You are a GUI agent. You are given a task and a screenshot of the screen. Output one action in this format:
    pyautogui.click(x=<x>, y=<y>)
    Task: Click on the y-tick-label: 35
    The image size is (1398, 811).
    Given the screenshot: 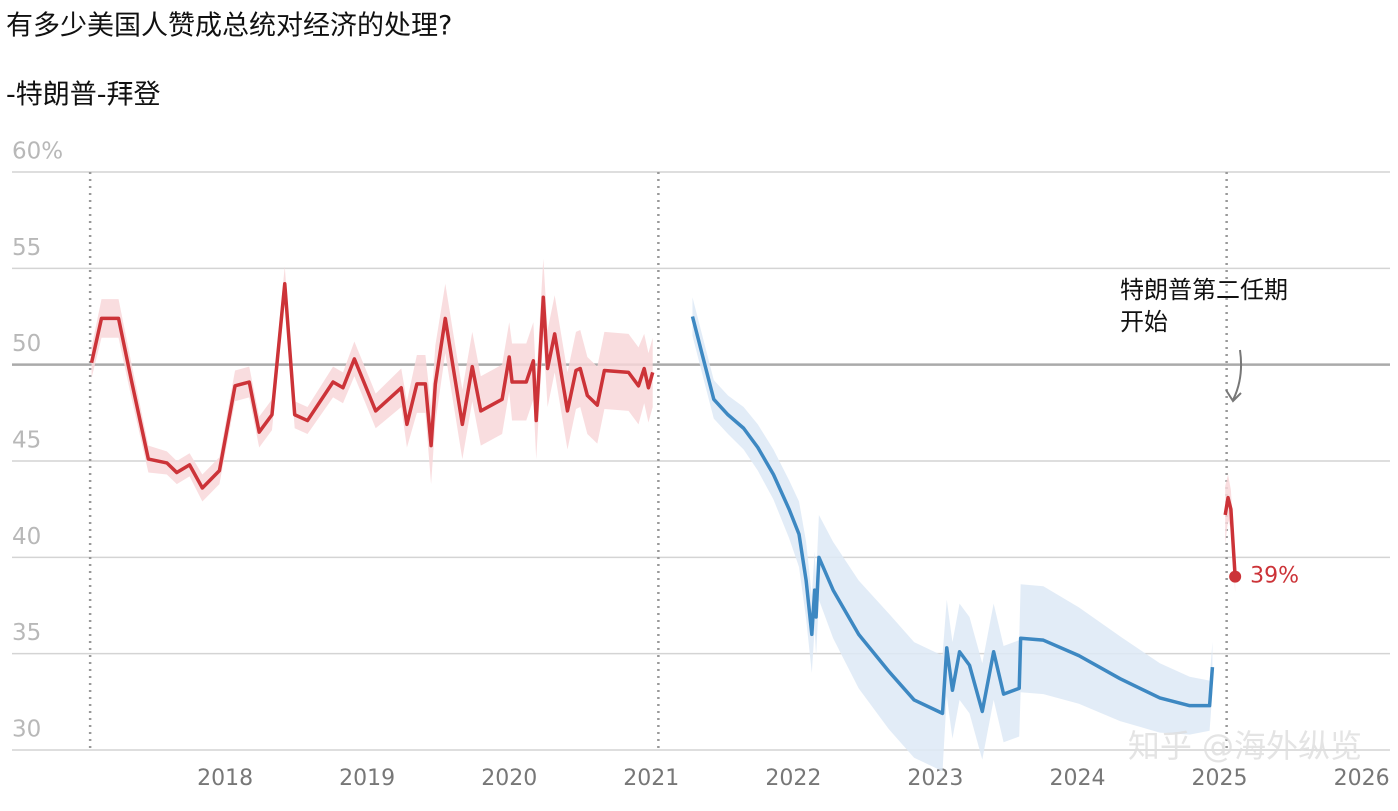 What is the action you would take?
    pyautogui.click(x=26, y=633)
    